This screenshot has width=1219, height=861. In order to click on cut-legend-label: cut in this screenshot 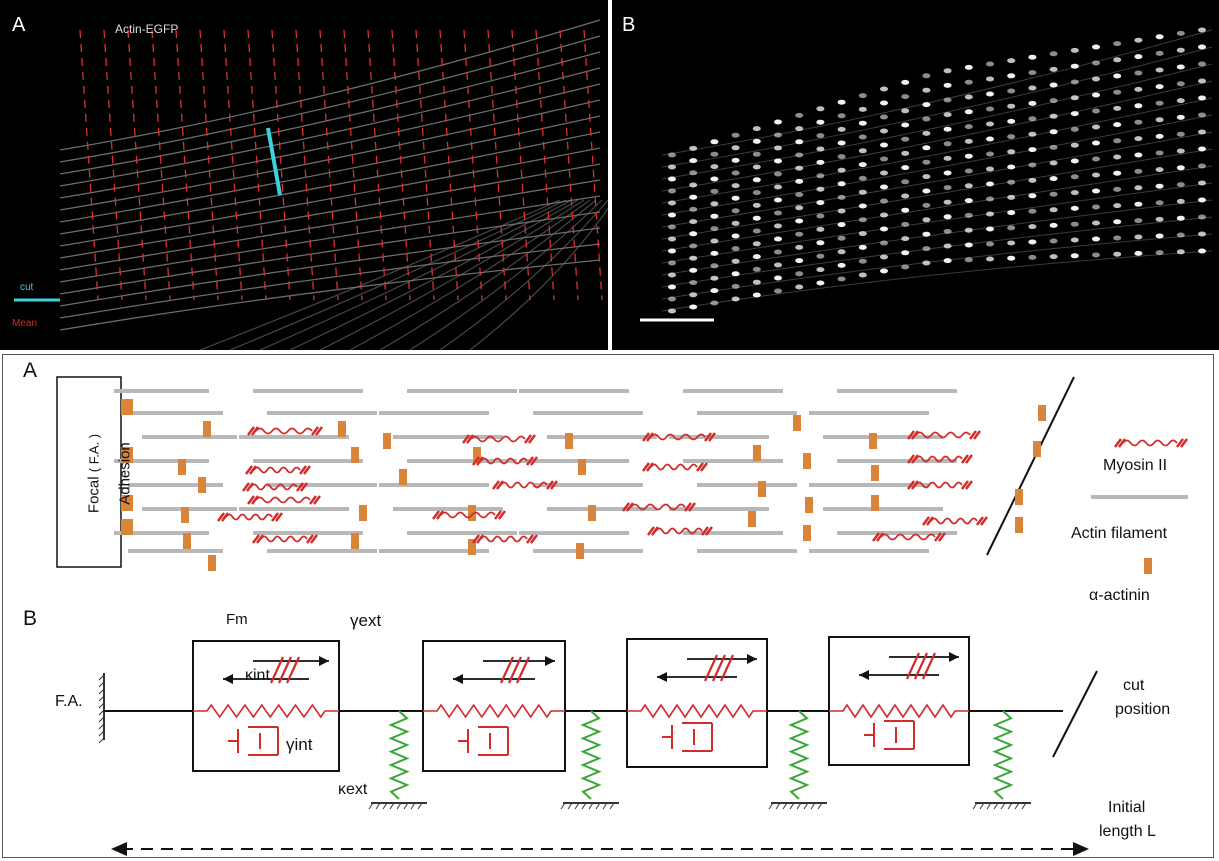, I will do `click(27, 287)`.